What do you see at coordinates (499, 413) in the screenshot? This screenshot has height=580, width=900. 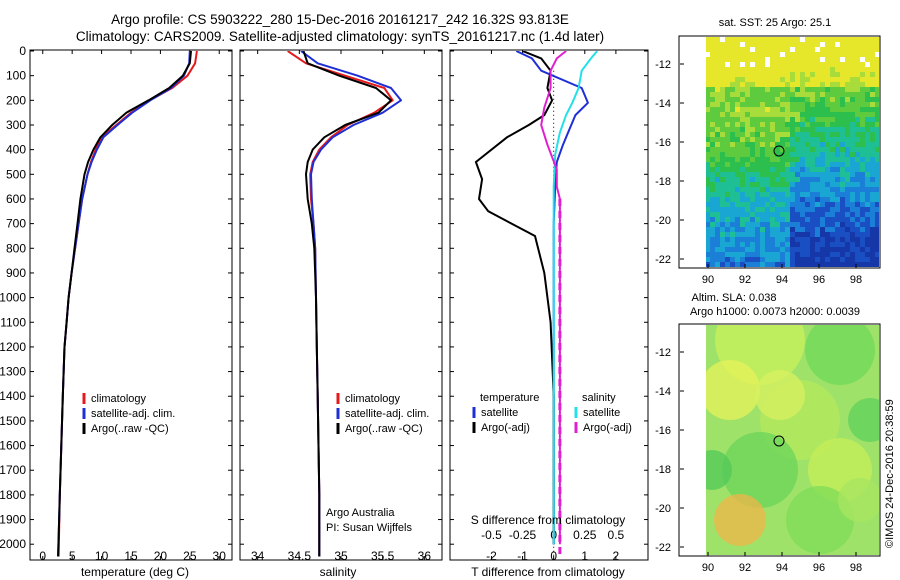 I see `difference-legend-label: satellite` at bounding box center [499, 413].